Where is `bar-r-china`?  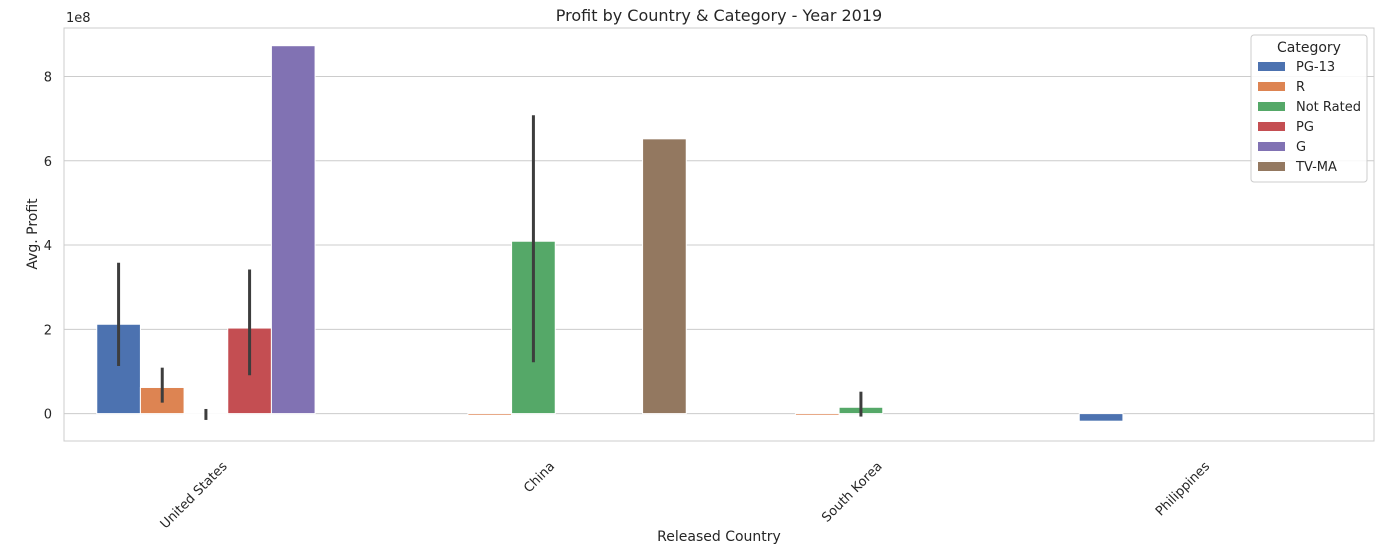 bar-r-china is located at coordinates (490, 414).